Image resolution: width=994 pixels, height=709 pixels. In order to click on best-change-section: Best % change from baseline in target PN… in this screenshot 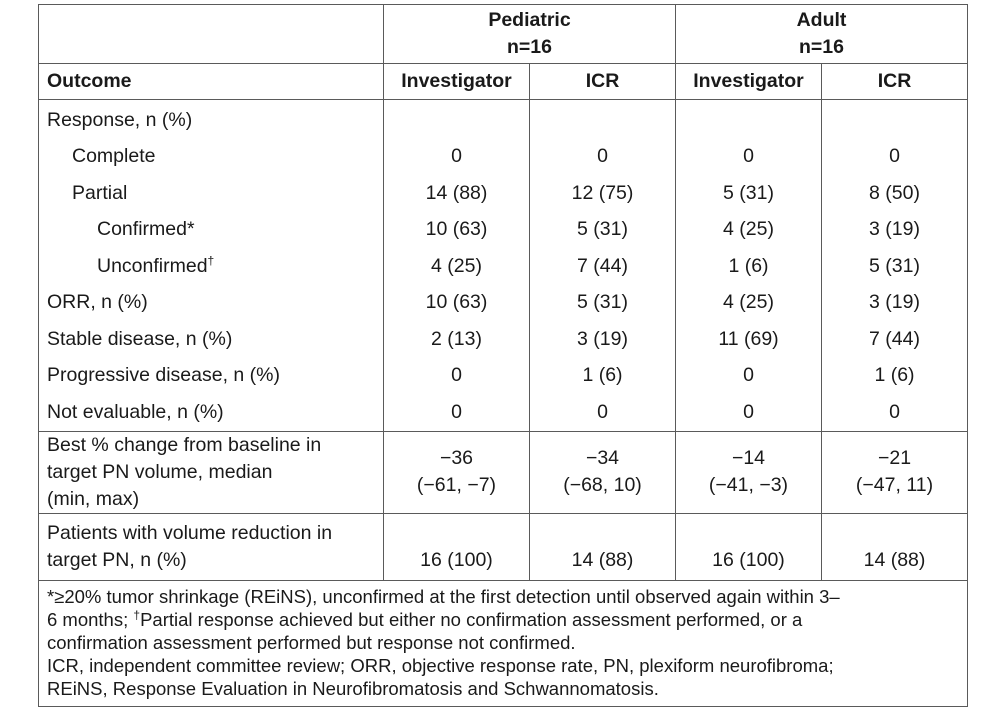, I will do `click(503, 472)`.